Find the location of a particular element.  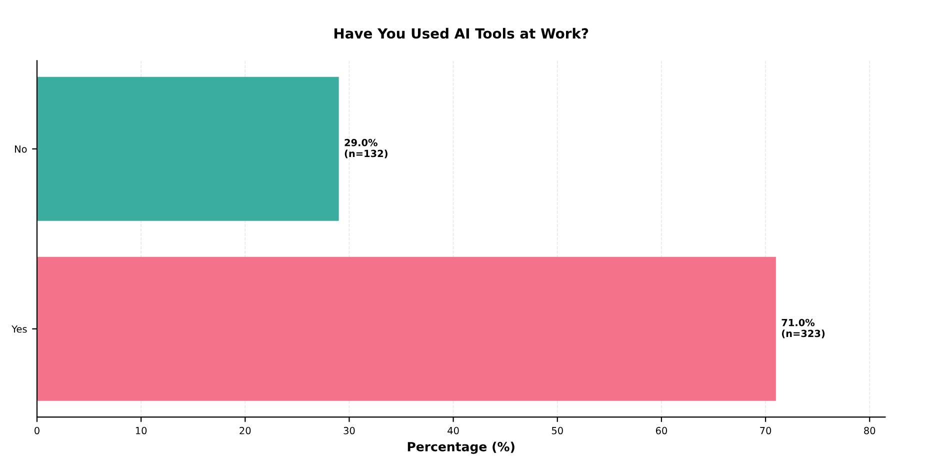

x-tick-label: 20 is located at coordinates (245, 430).